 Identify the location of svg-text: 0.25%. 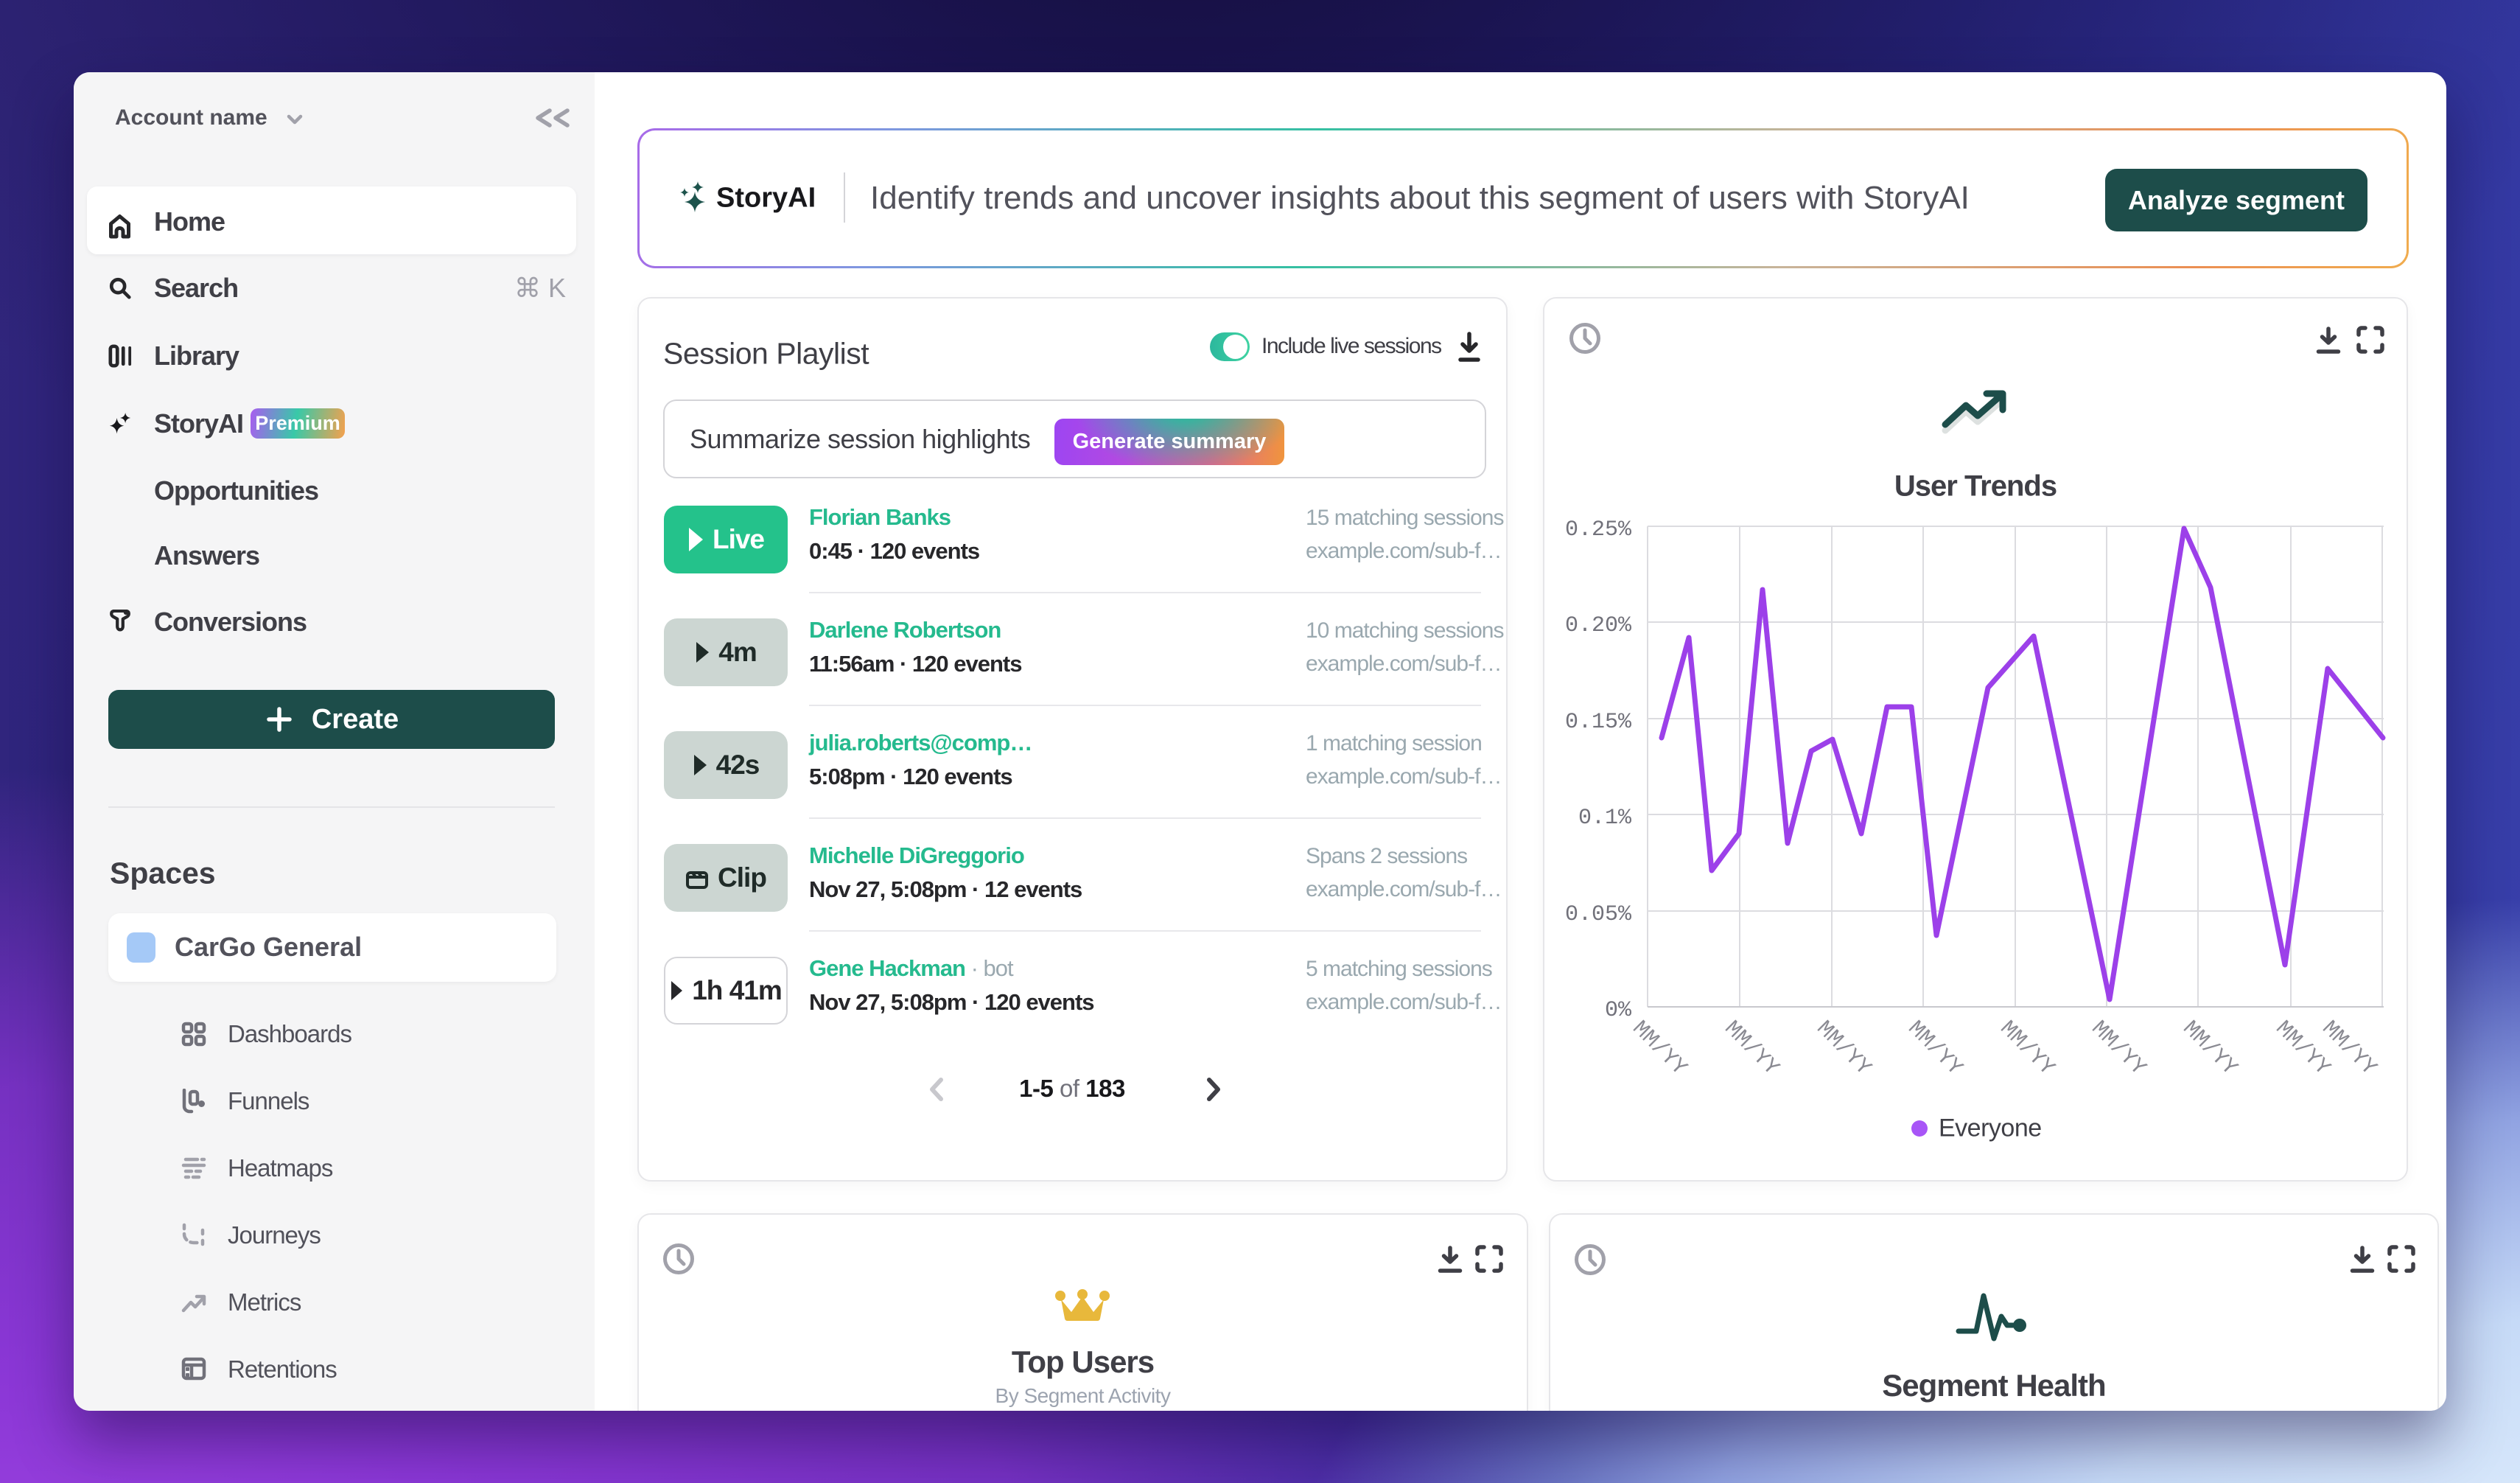
(1598, 529).